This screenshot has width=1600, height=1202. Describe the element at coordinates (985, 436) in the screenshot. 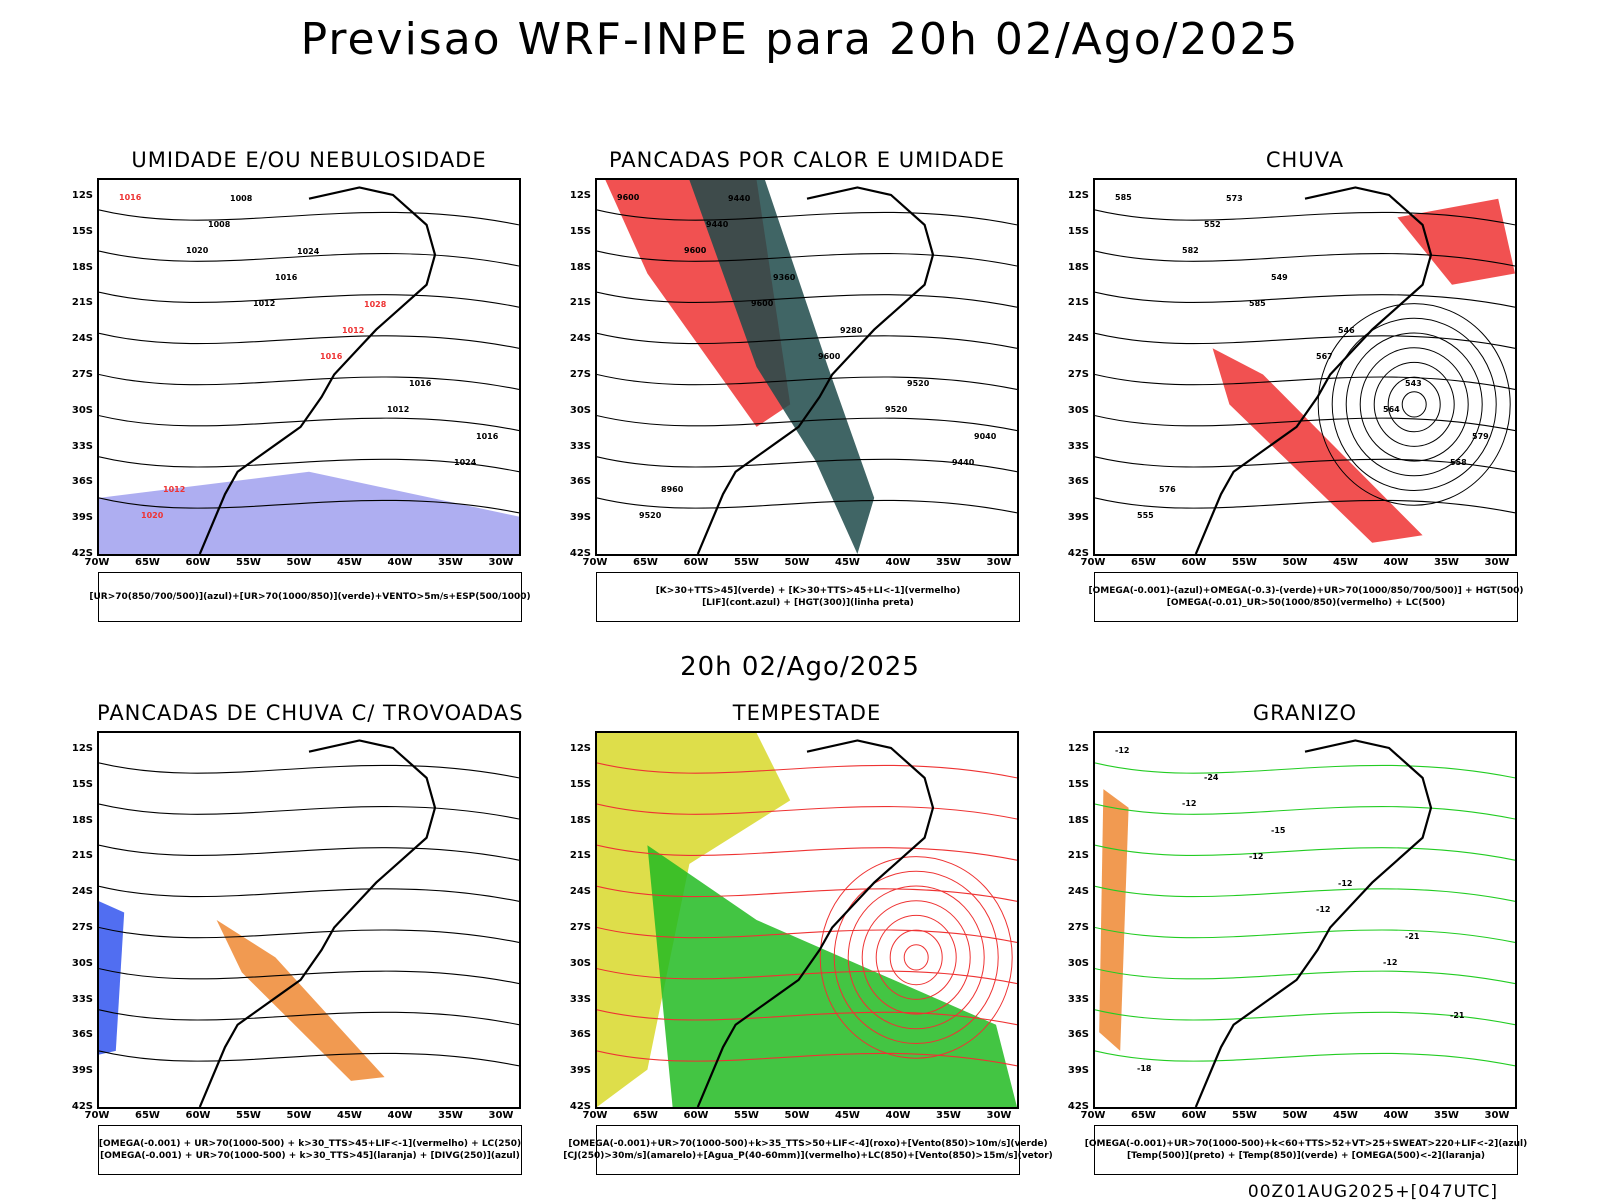

I see `contour-label: 9040` at that location.